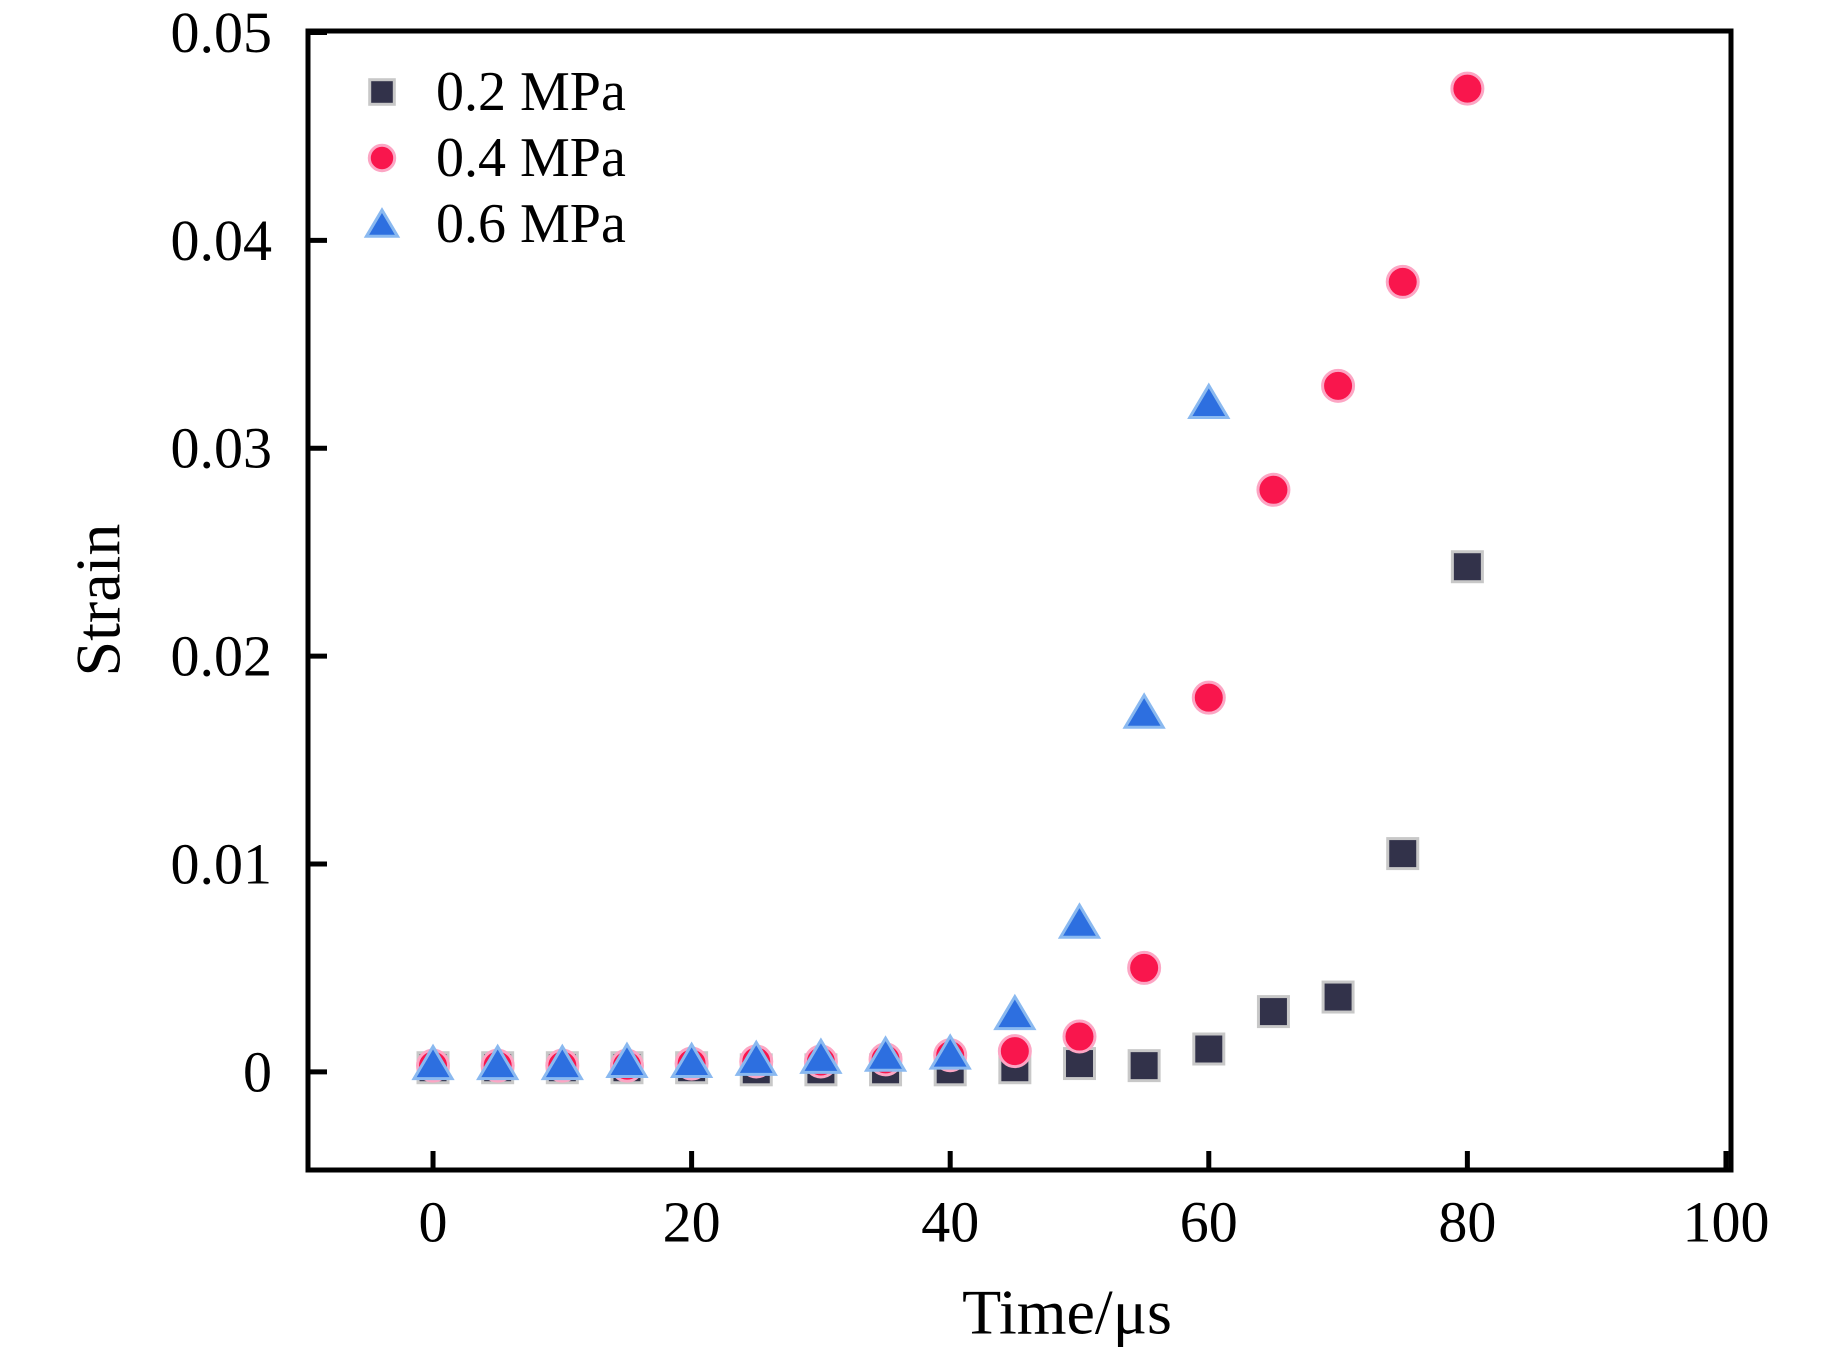 The image size is (1843, 1362). What do you see at coordinates (222, 448) in the screenshot?
I see `y-tick-label: 0.03` at bounding box center [222, 448].